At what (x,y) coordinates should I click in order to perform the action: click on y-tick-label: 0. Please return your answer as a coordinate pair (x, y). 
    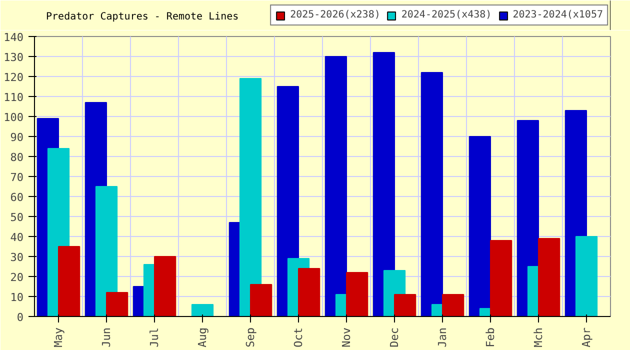
    Looking at the image, I should click on (20, 317).